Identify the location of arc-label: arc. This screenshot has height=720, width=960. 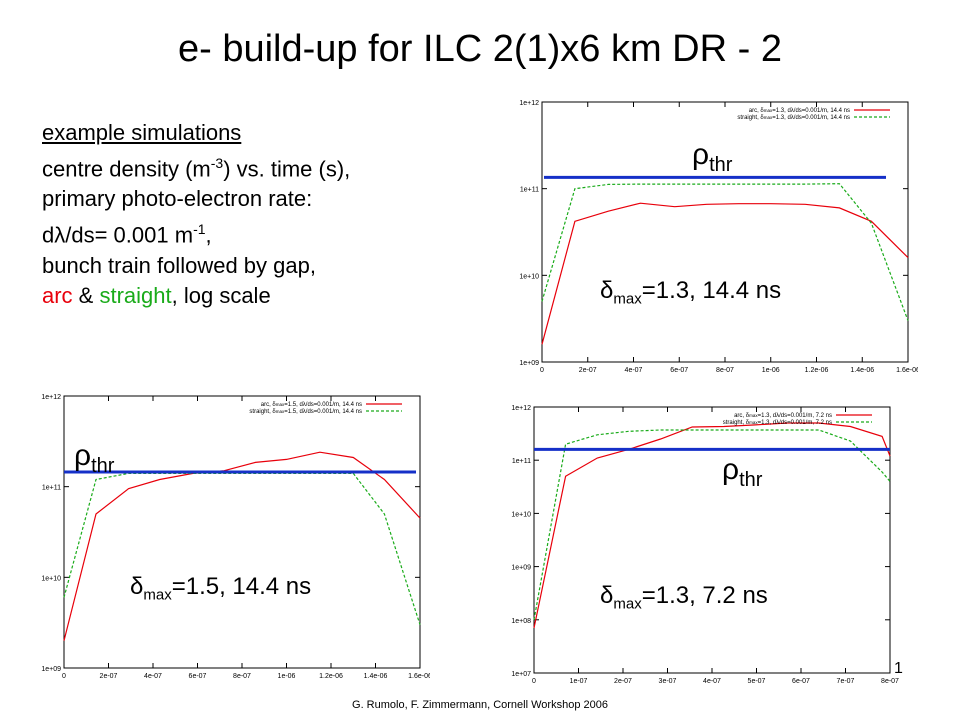
(57, 295).